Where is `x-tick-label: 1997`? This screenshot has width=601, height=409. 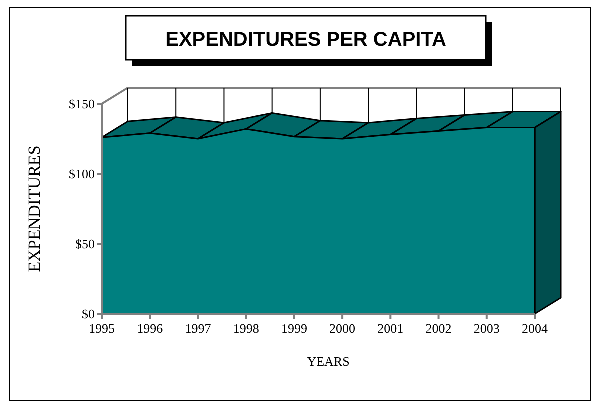 x-tick-label: 1997 is located at coordinates (198, 328).